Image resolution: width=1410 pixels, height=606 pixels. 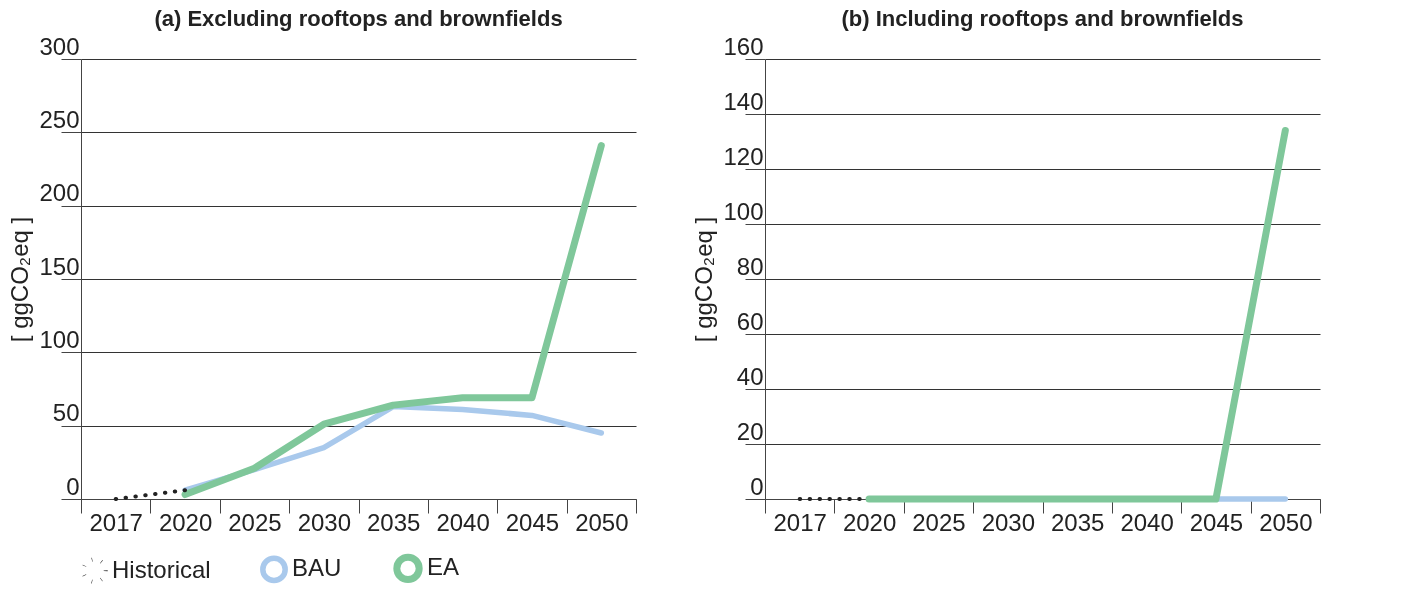 I want to click on y-tick-label: 150, so click(x=59, y=266).